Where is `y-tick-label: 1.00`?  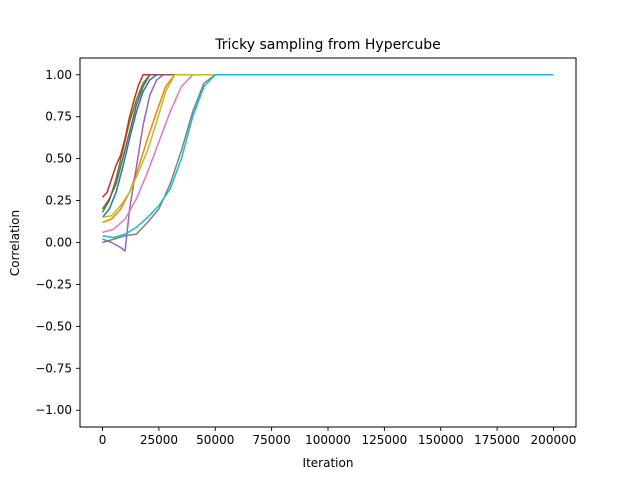
y-tick-label: 1.00 is located at coordinates (58, 75).